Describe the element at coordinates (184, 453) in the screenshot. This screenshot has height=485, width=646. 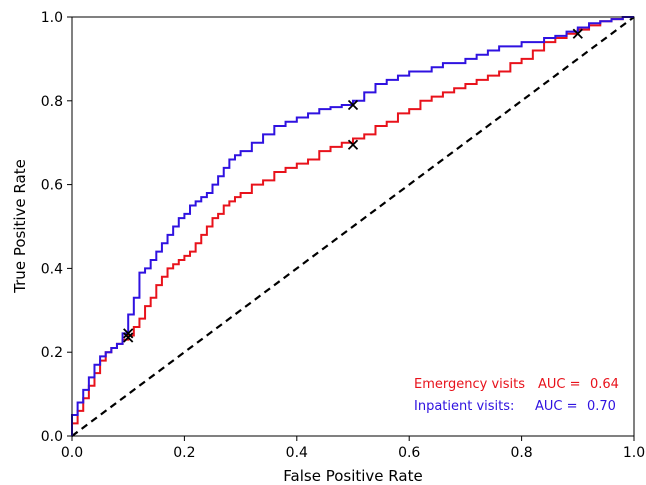
I see `x-tick-label: 0.2` at that location.